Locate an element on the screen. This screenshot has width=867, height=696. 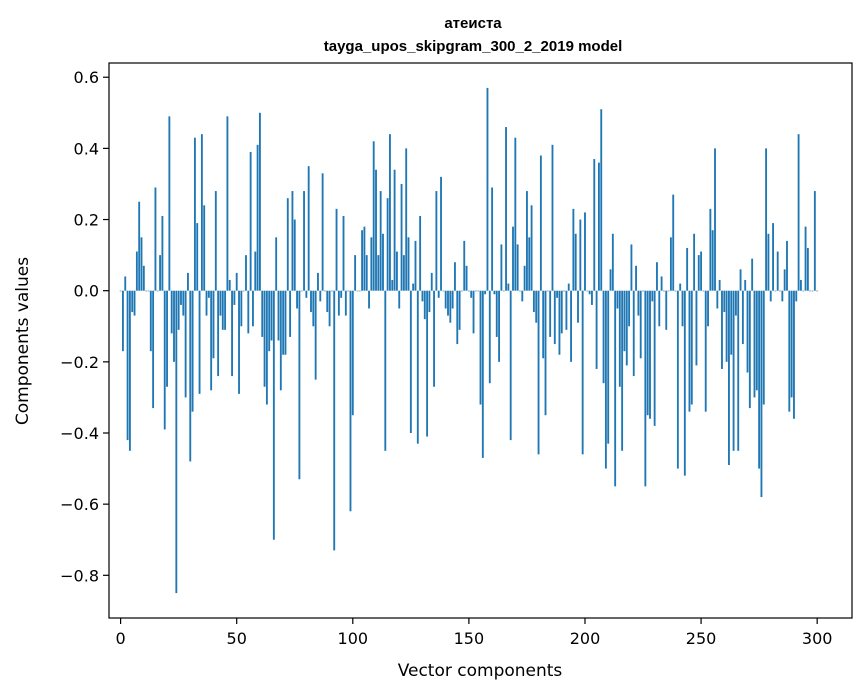
y-tick-label: −0.4 is located at coordinates (79, 433).